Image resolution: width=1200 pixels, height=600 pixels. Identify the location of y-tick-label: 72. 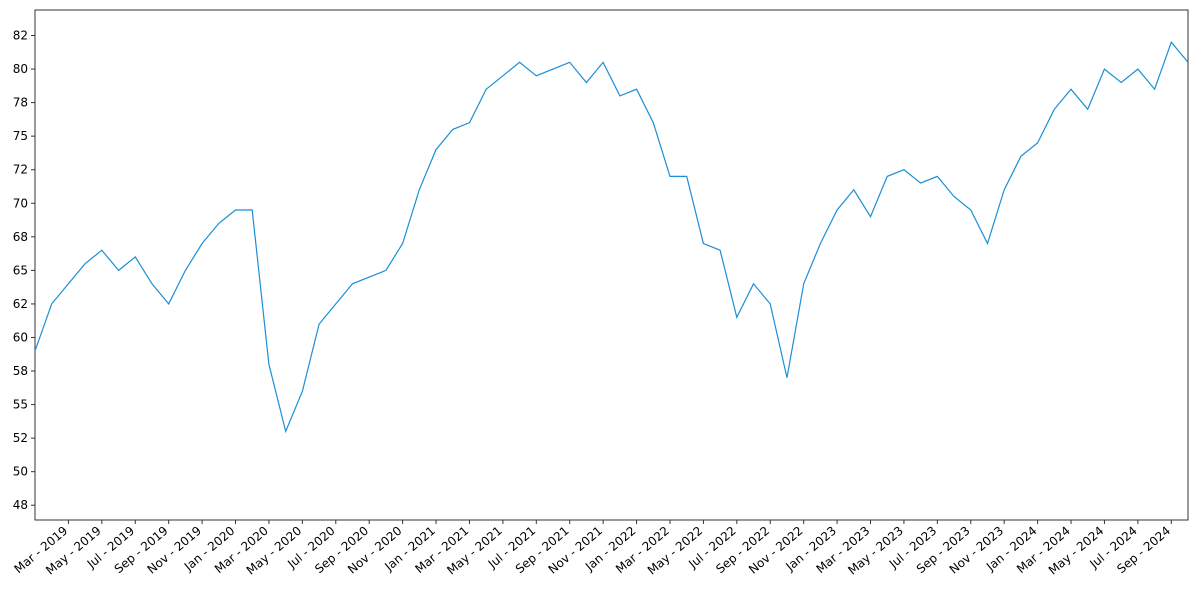
(20, 170).